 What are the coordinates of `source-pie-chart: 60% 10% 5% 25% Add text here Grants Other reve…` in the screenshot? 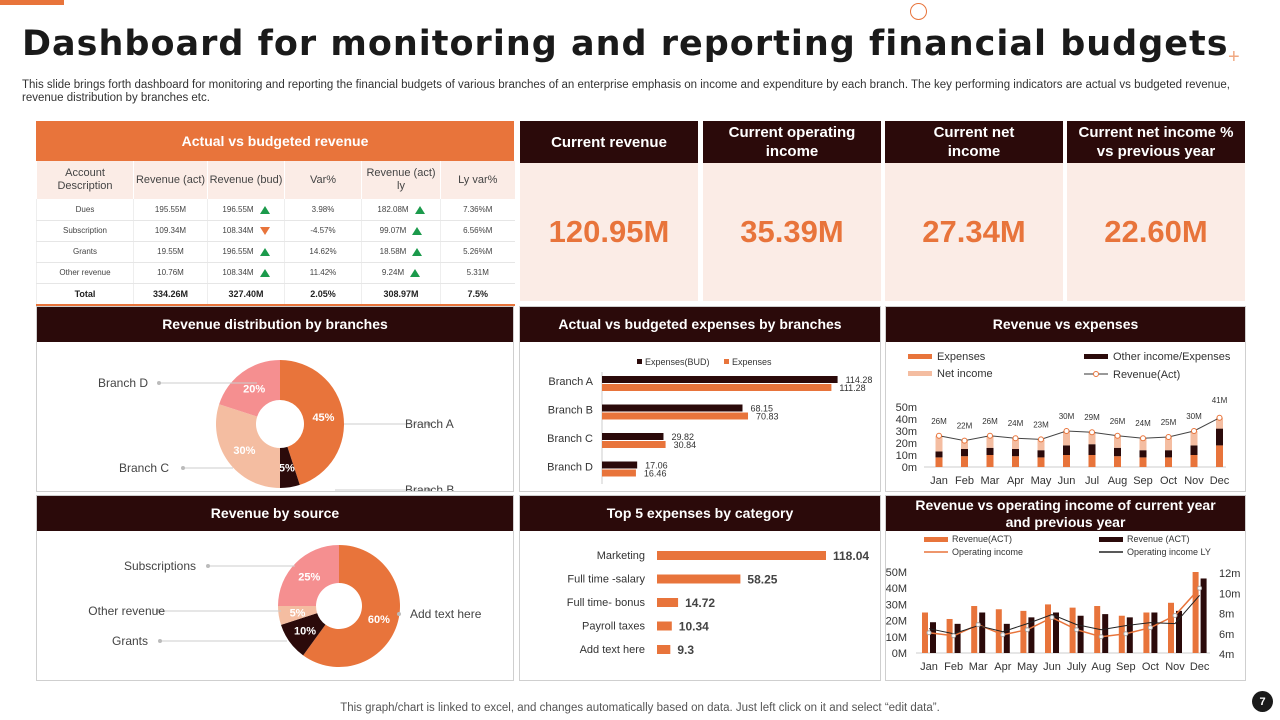 It's located at (275, 606).